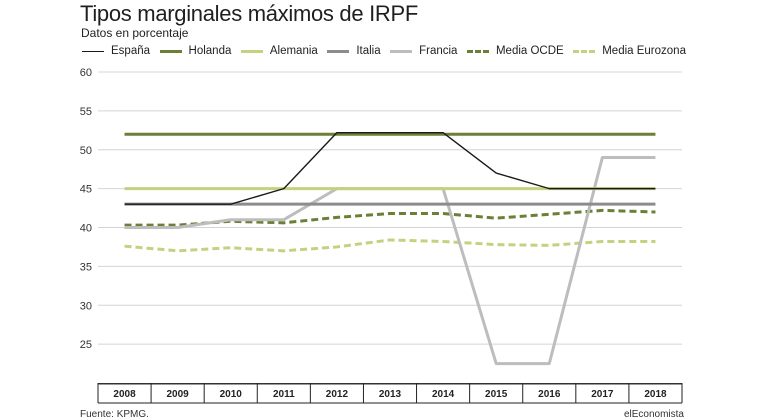 The width and height of the screenshot is (770, 420). I want to click on legend-item: Holanda, so click(195, 51).